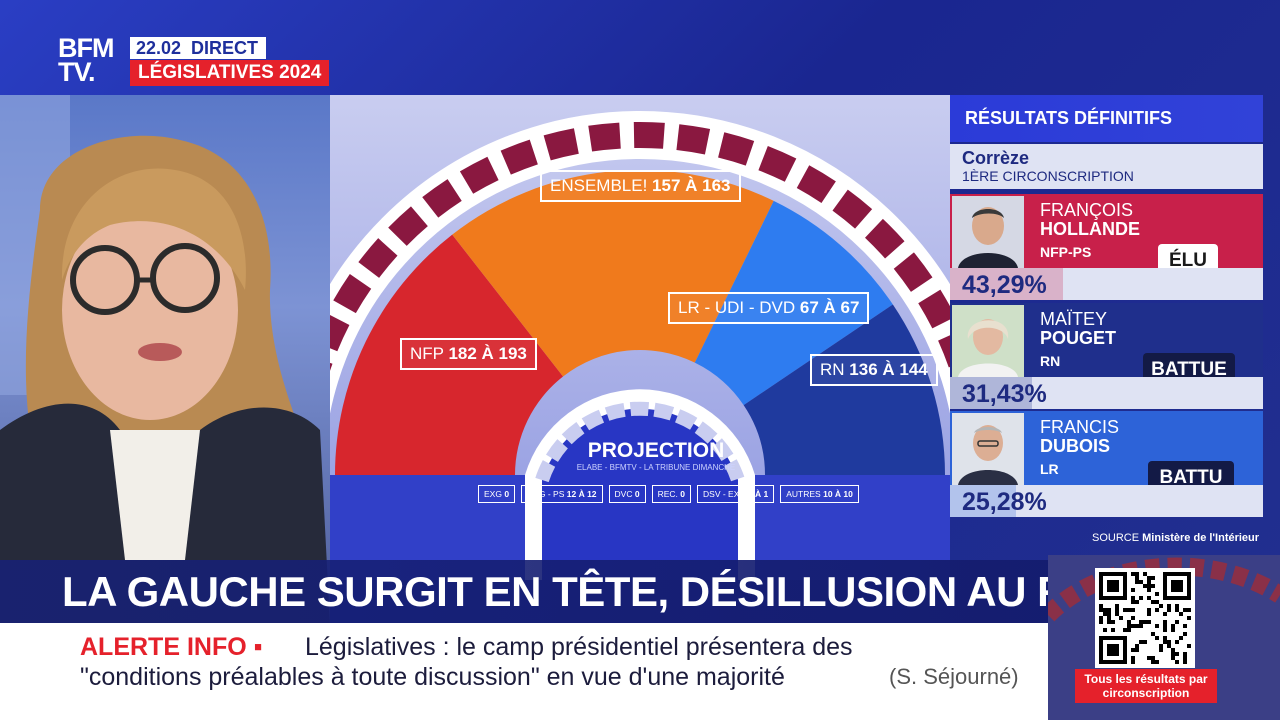  Describe the element at coordinates (737, 307) in the screenshot. I see `bloc-name: LR - UDI - DVD` at that location.